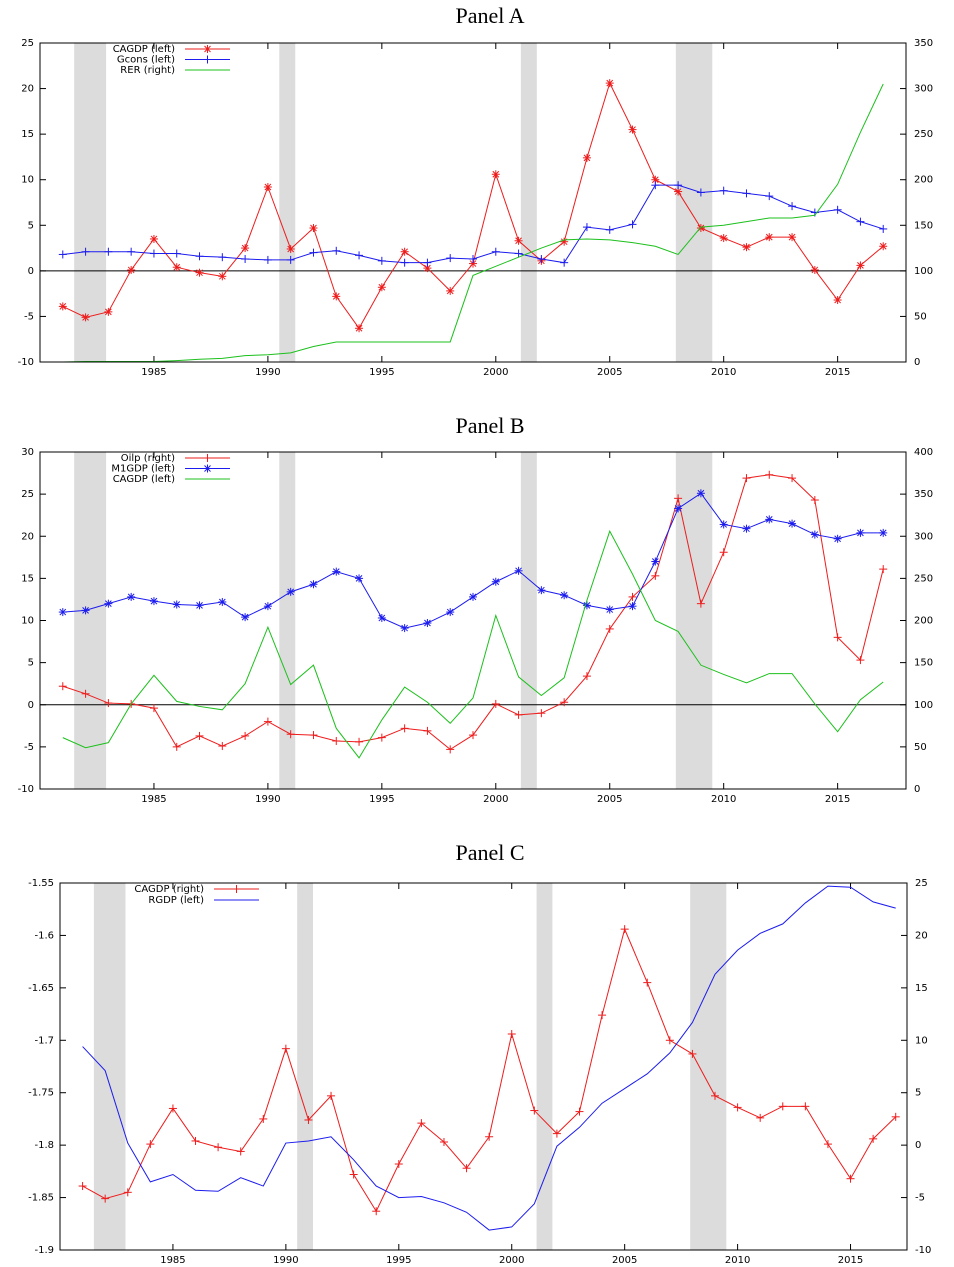 Image resolution: width=954 pixels, height=1267 pixels. Describe the element at coordinates (26, 362) in the screenshot. I see `y-tick-label: -10` at that location.